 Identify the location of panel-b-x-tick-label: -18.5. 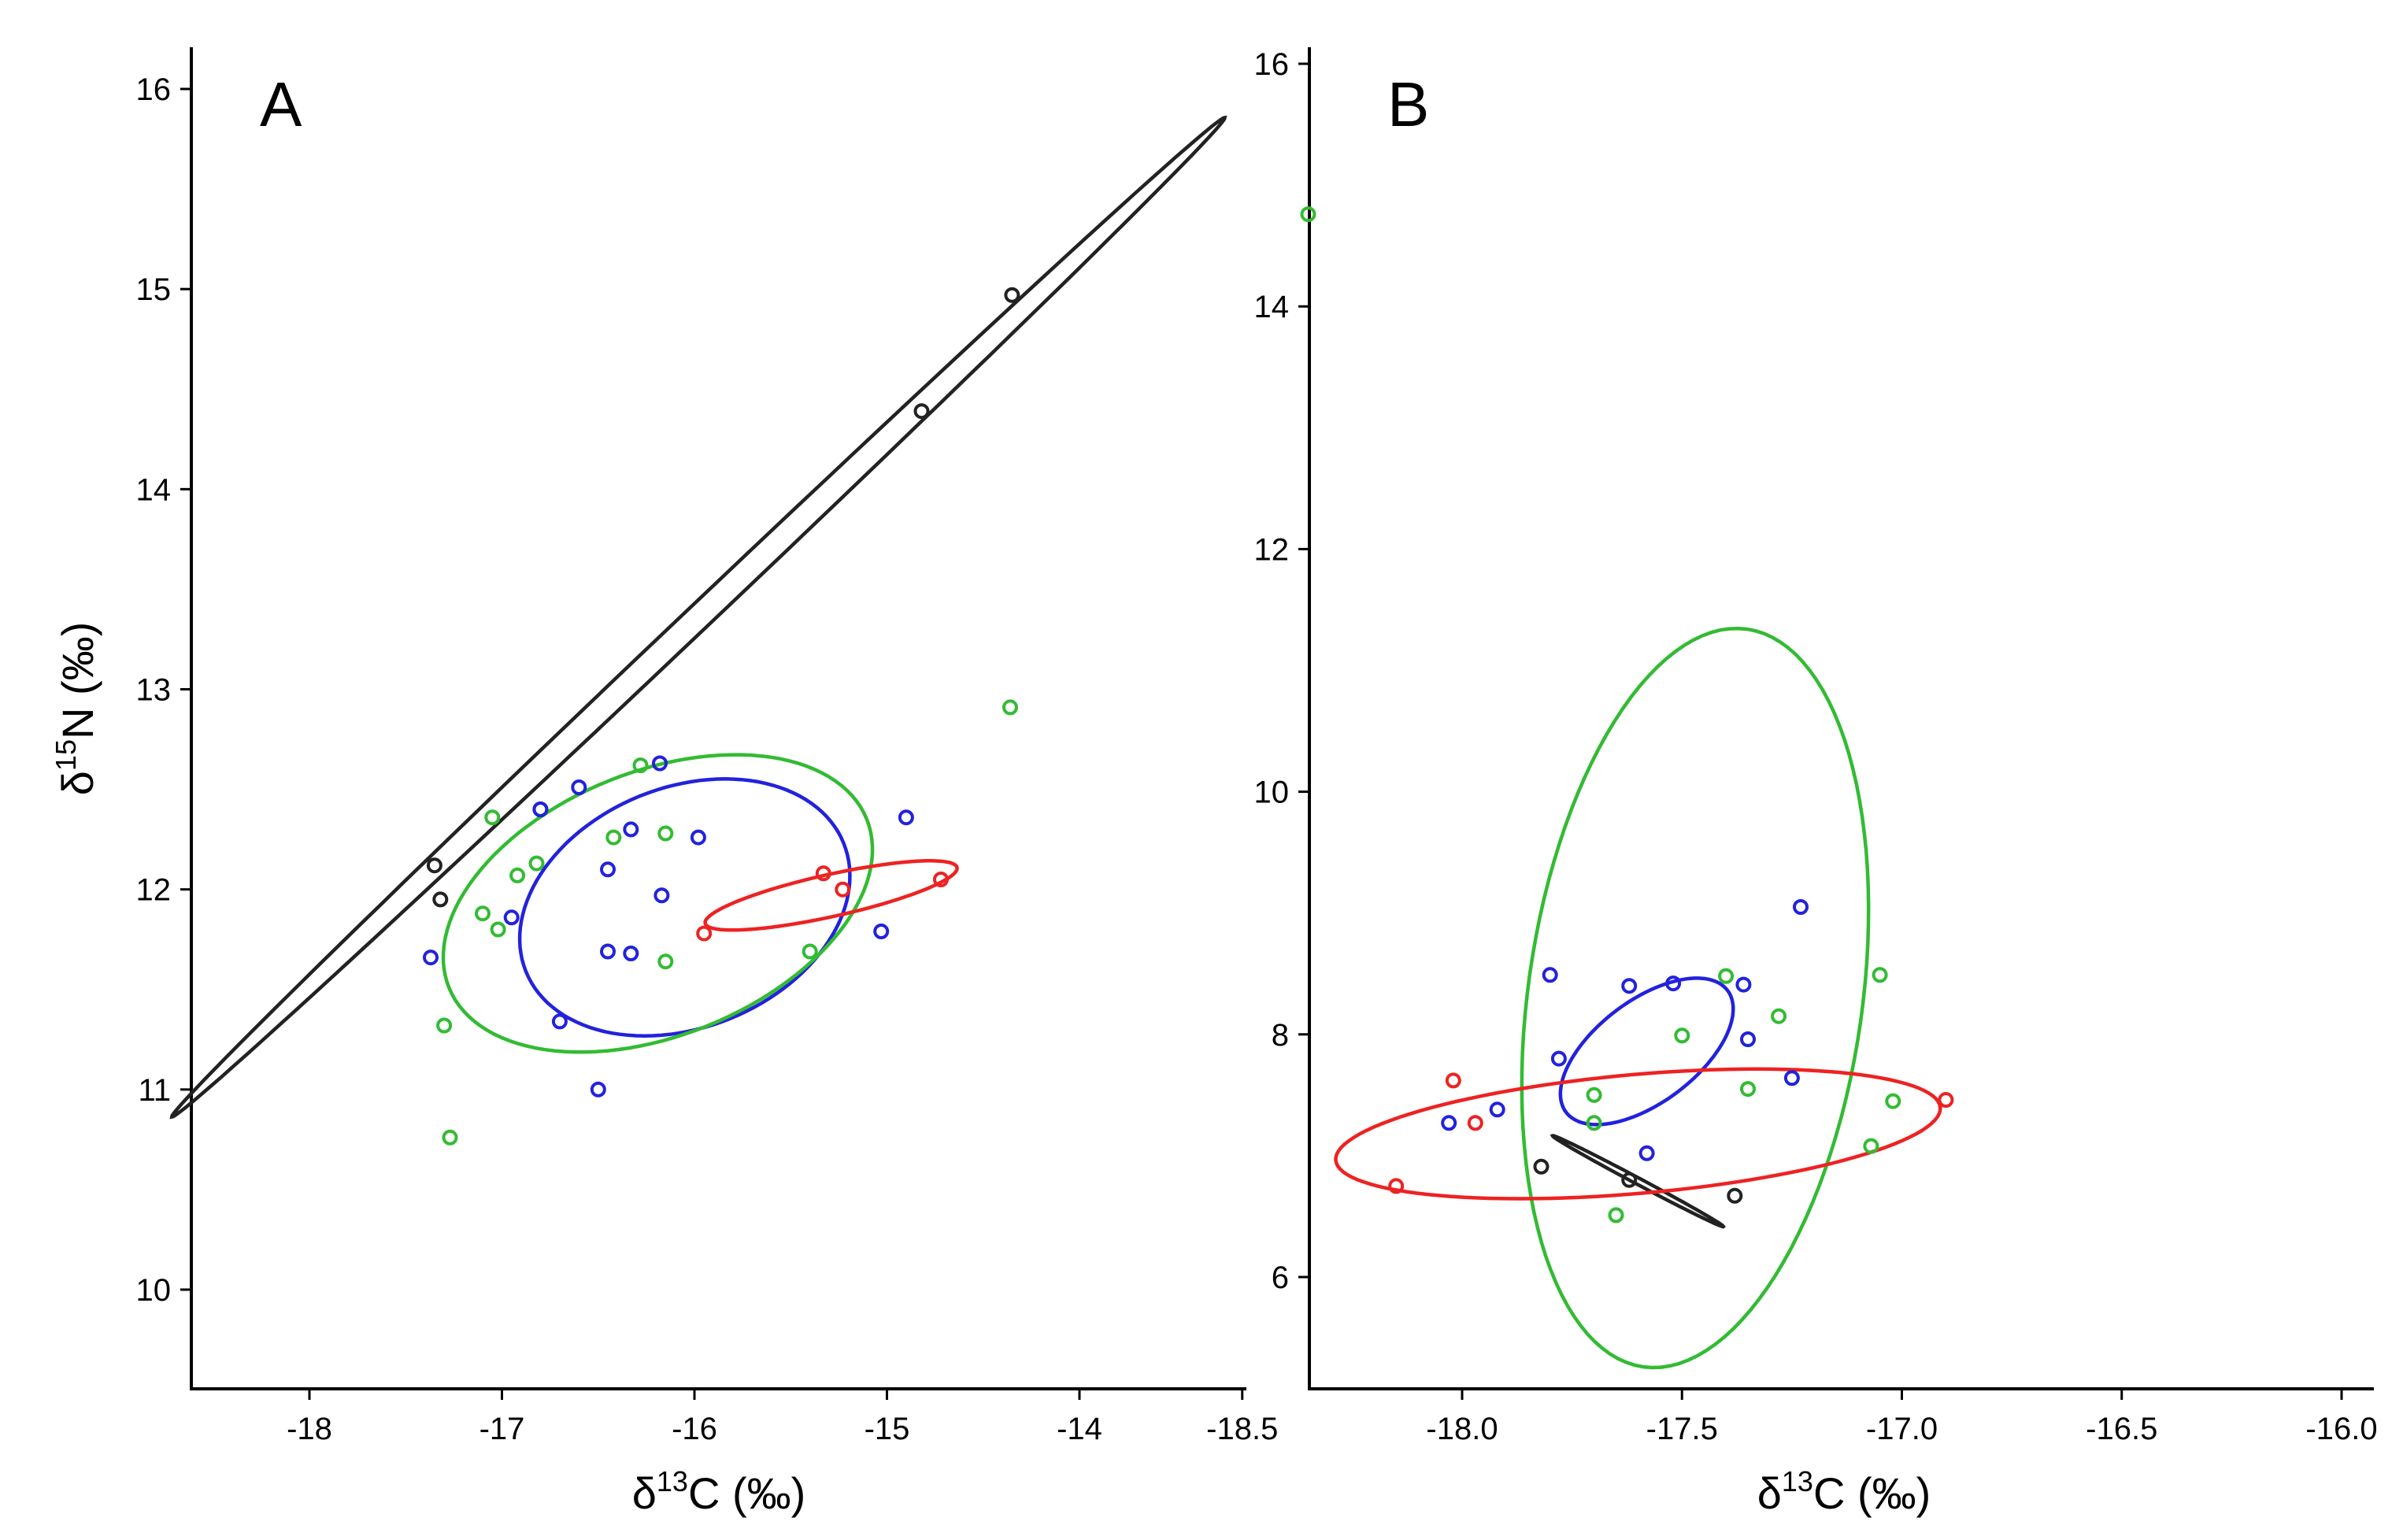
(1242, 1429).